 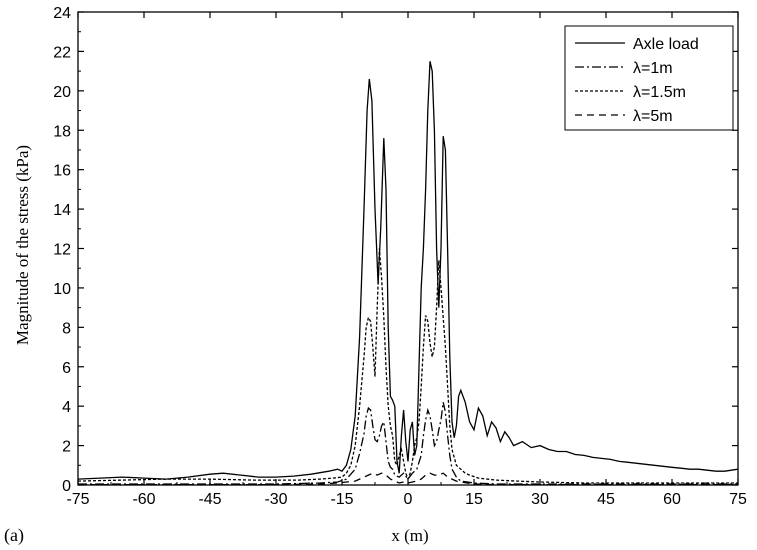 I want to click on x-tick-label: -45, so click(x=209, y=499).